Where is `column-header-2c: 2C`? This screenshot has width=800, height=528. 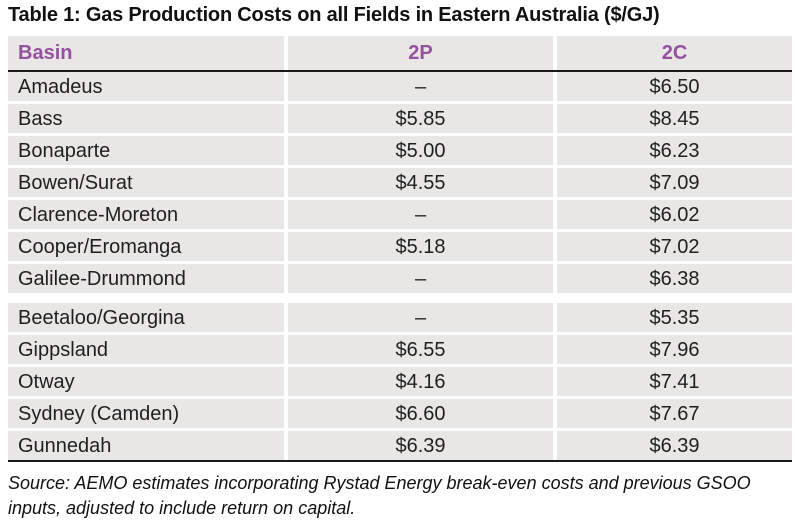 column-header-2c: 2C is located at coordinates (674, 53).